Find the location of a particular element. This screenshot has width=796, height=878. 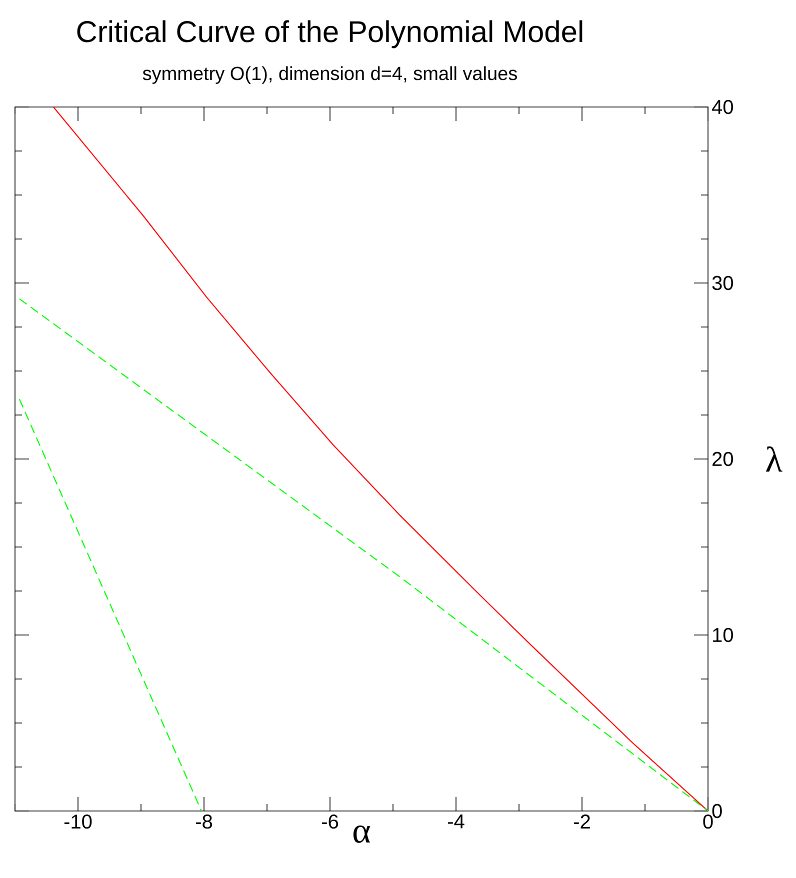

y-tick-label: 0 is located at coordinates (717, 811).